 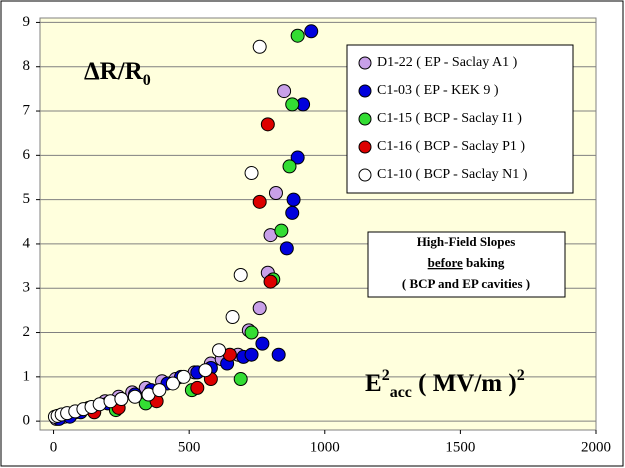 I want to click on y-tick-label: 6, so click(x=27, y=155).